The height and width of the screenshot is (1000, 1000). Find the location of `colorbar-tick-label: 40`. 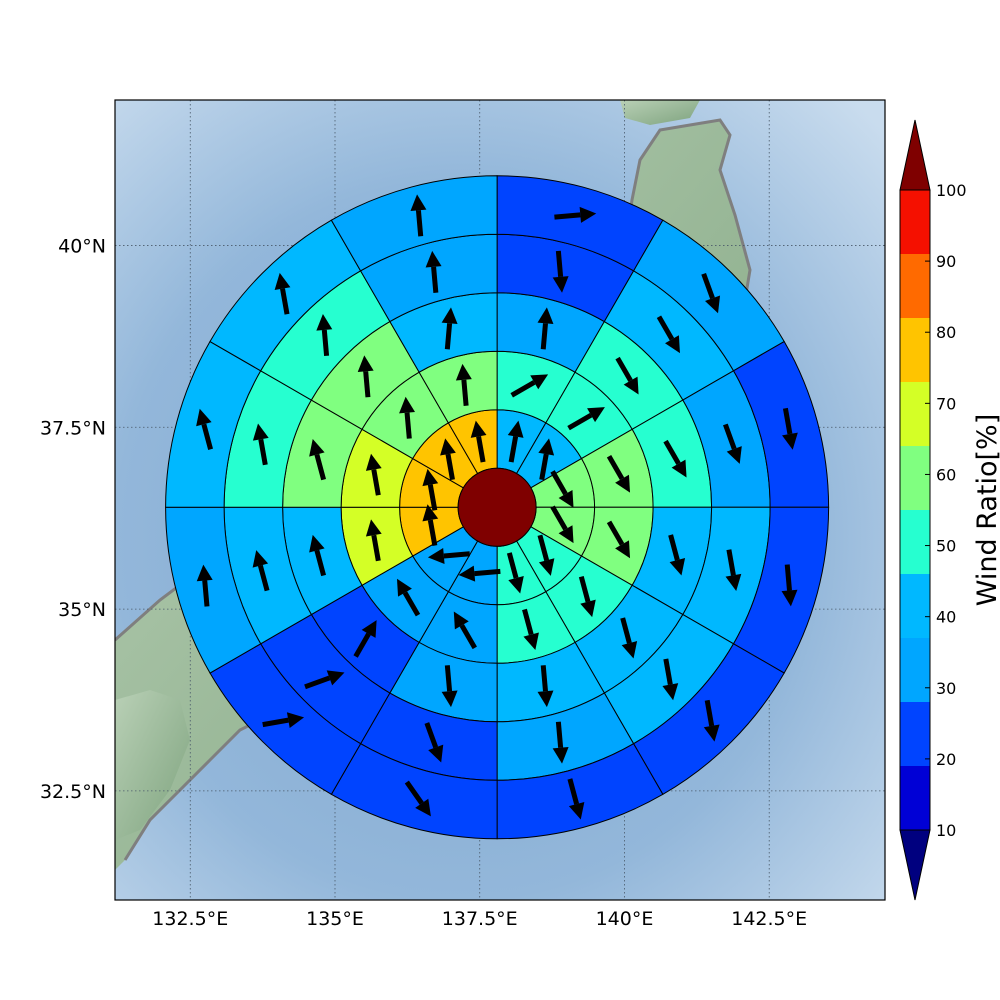

colorbar-tick-label: 40 is located at coordinates (946, 617).